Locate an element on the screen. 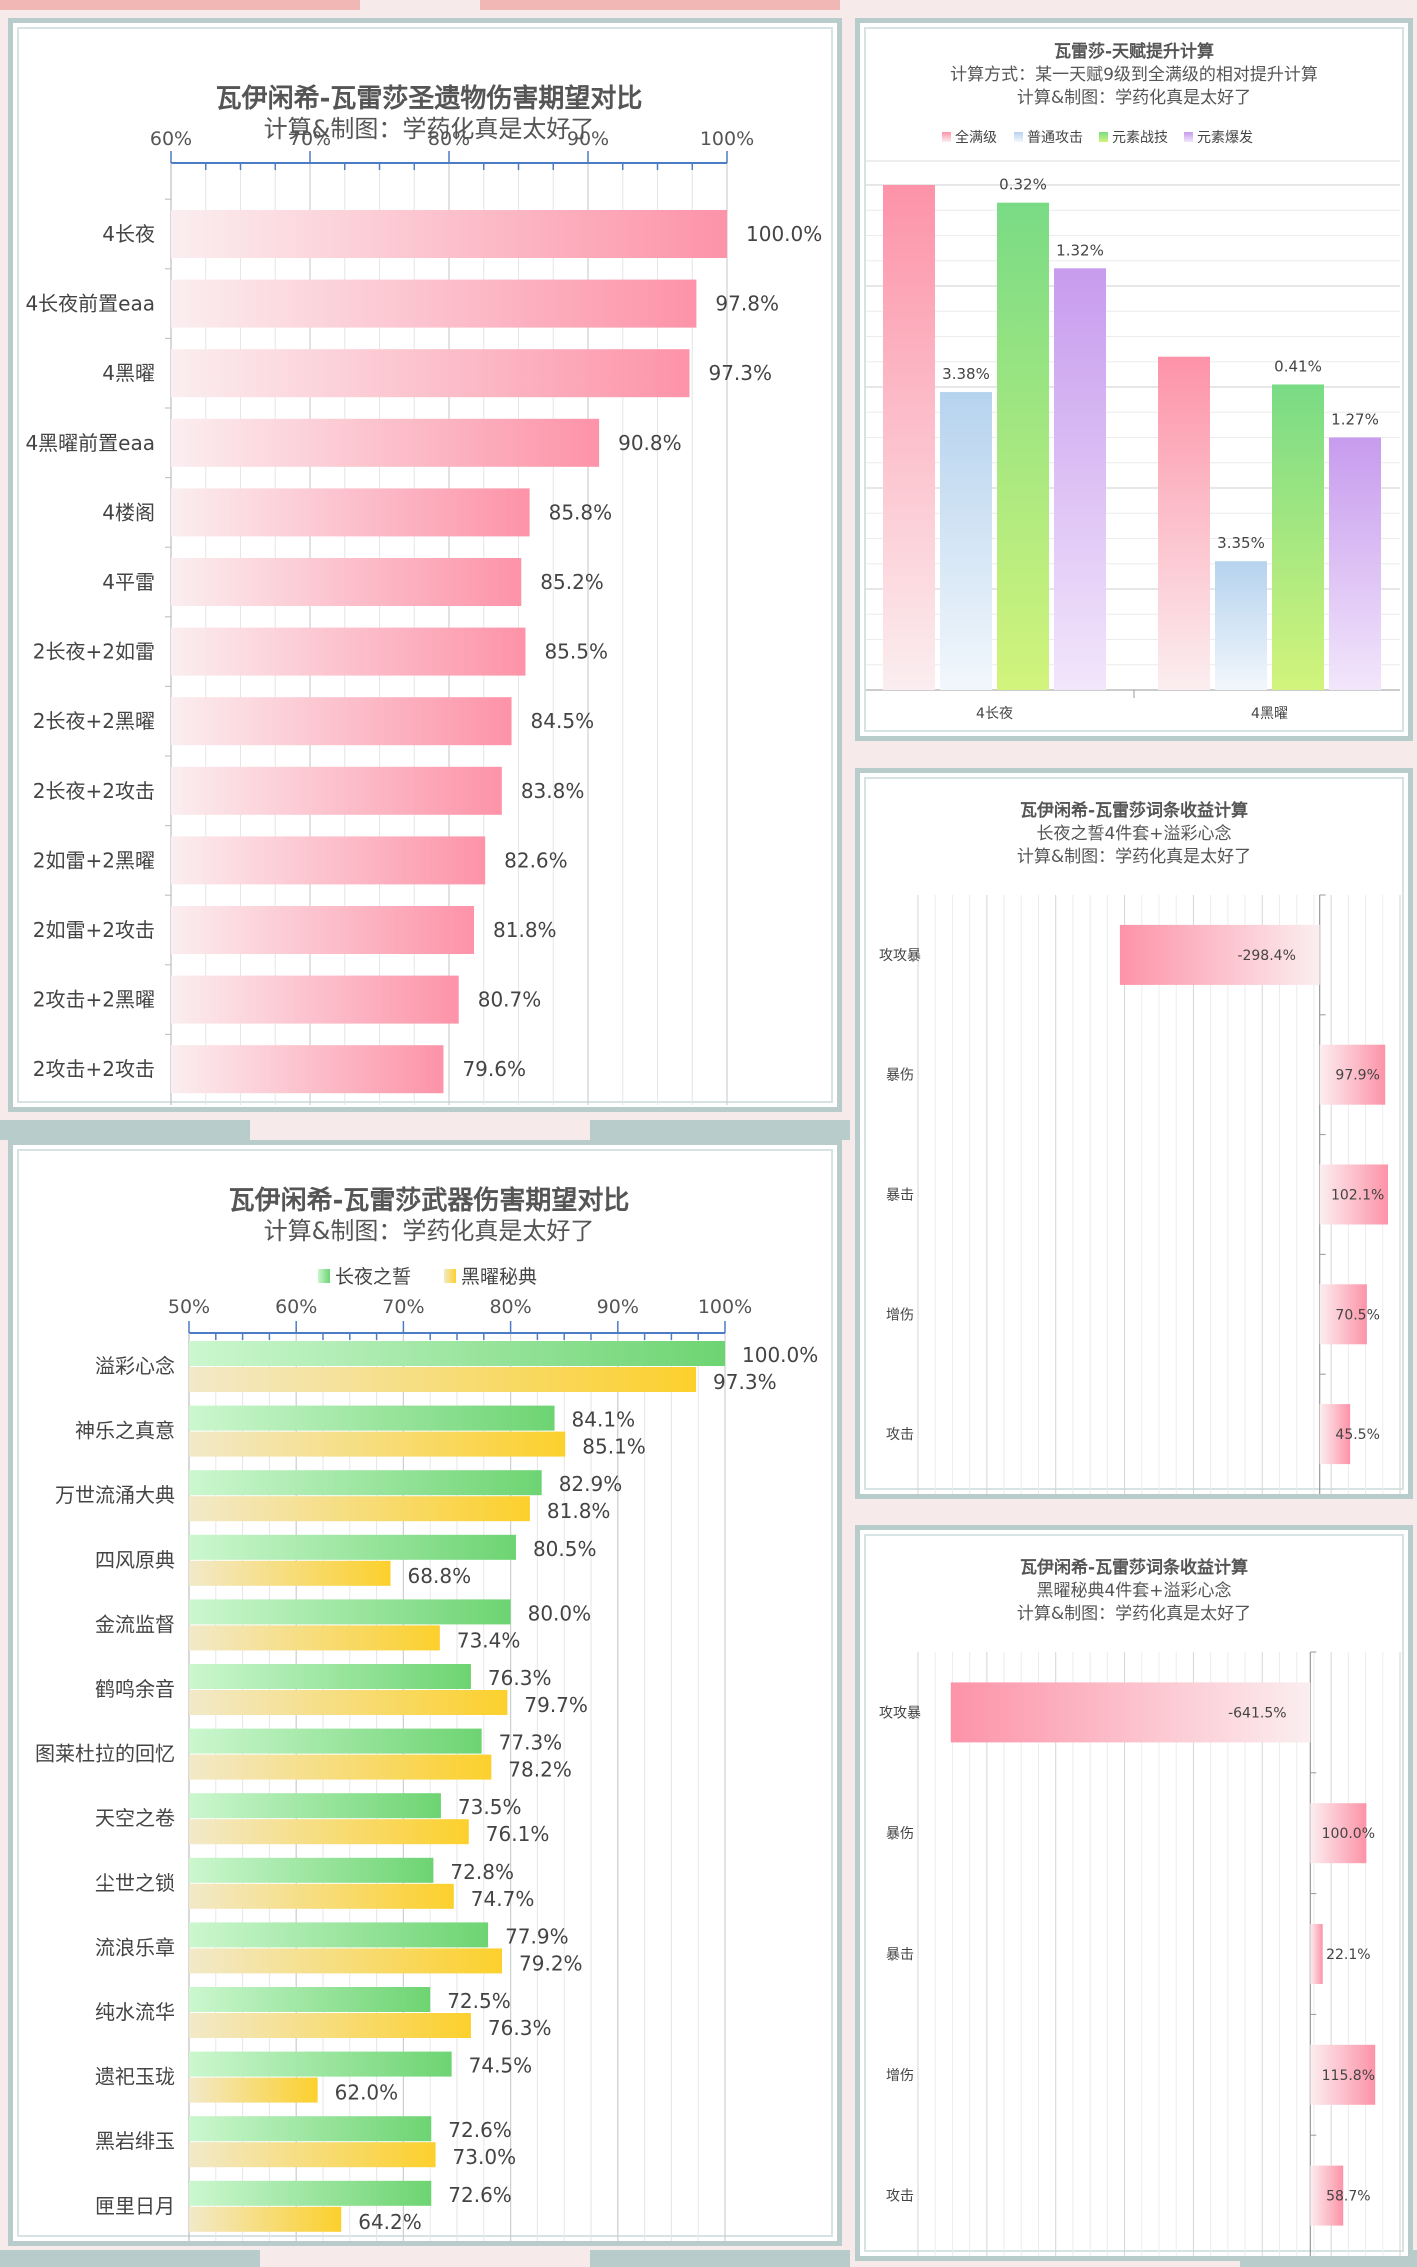 Image resolution: width=1417 pixels, height=2267 pixels. value-label: 64.2% is located at coordinates (390, 2222).